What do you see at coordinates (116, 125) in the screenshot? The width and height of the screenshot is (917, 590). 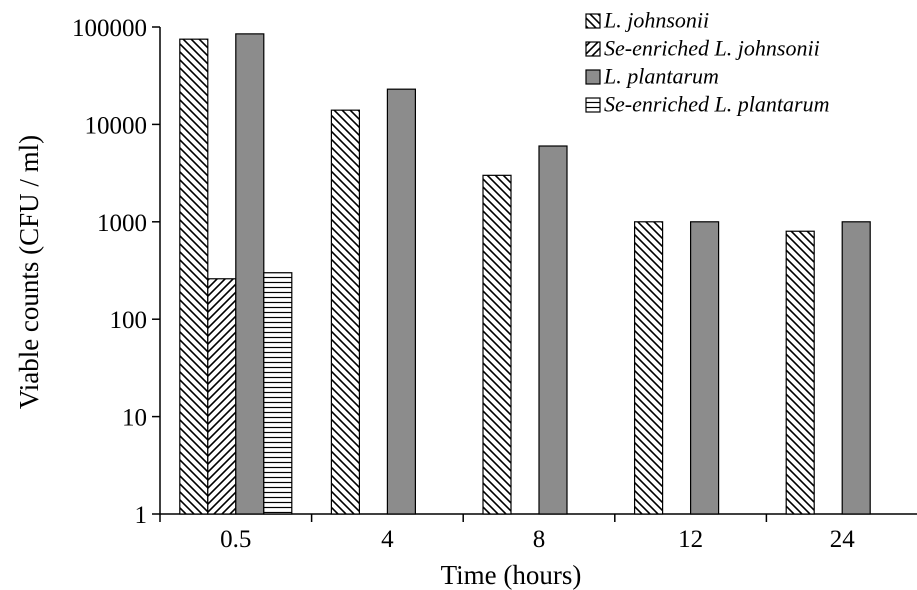 I see `y-tick-label: 10000` at bounding box center [116, 125].